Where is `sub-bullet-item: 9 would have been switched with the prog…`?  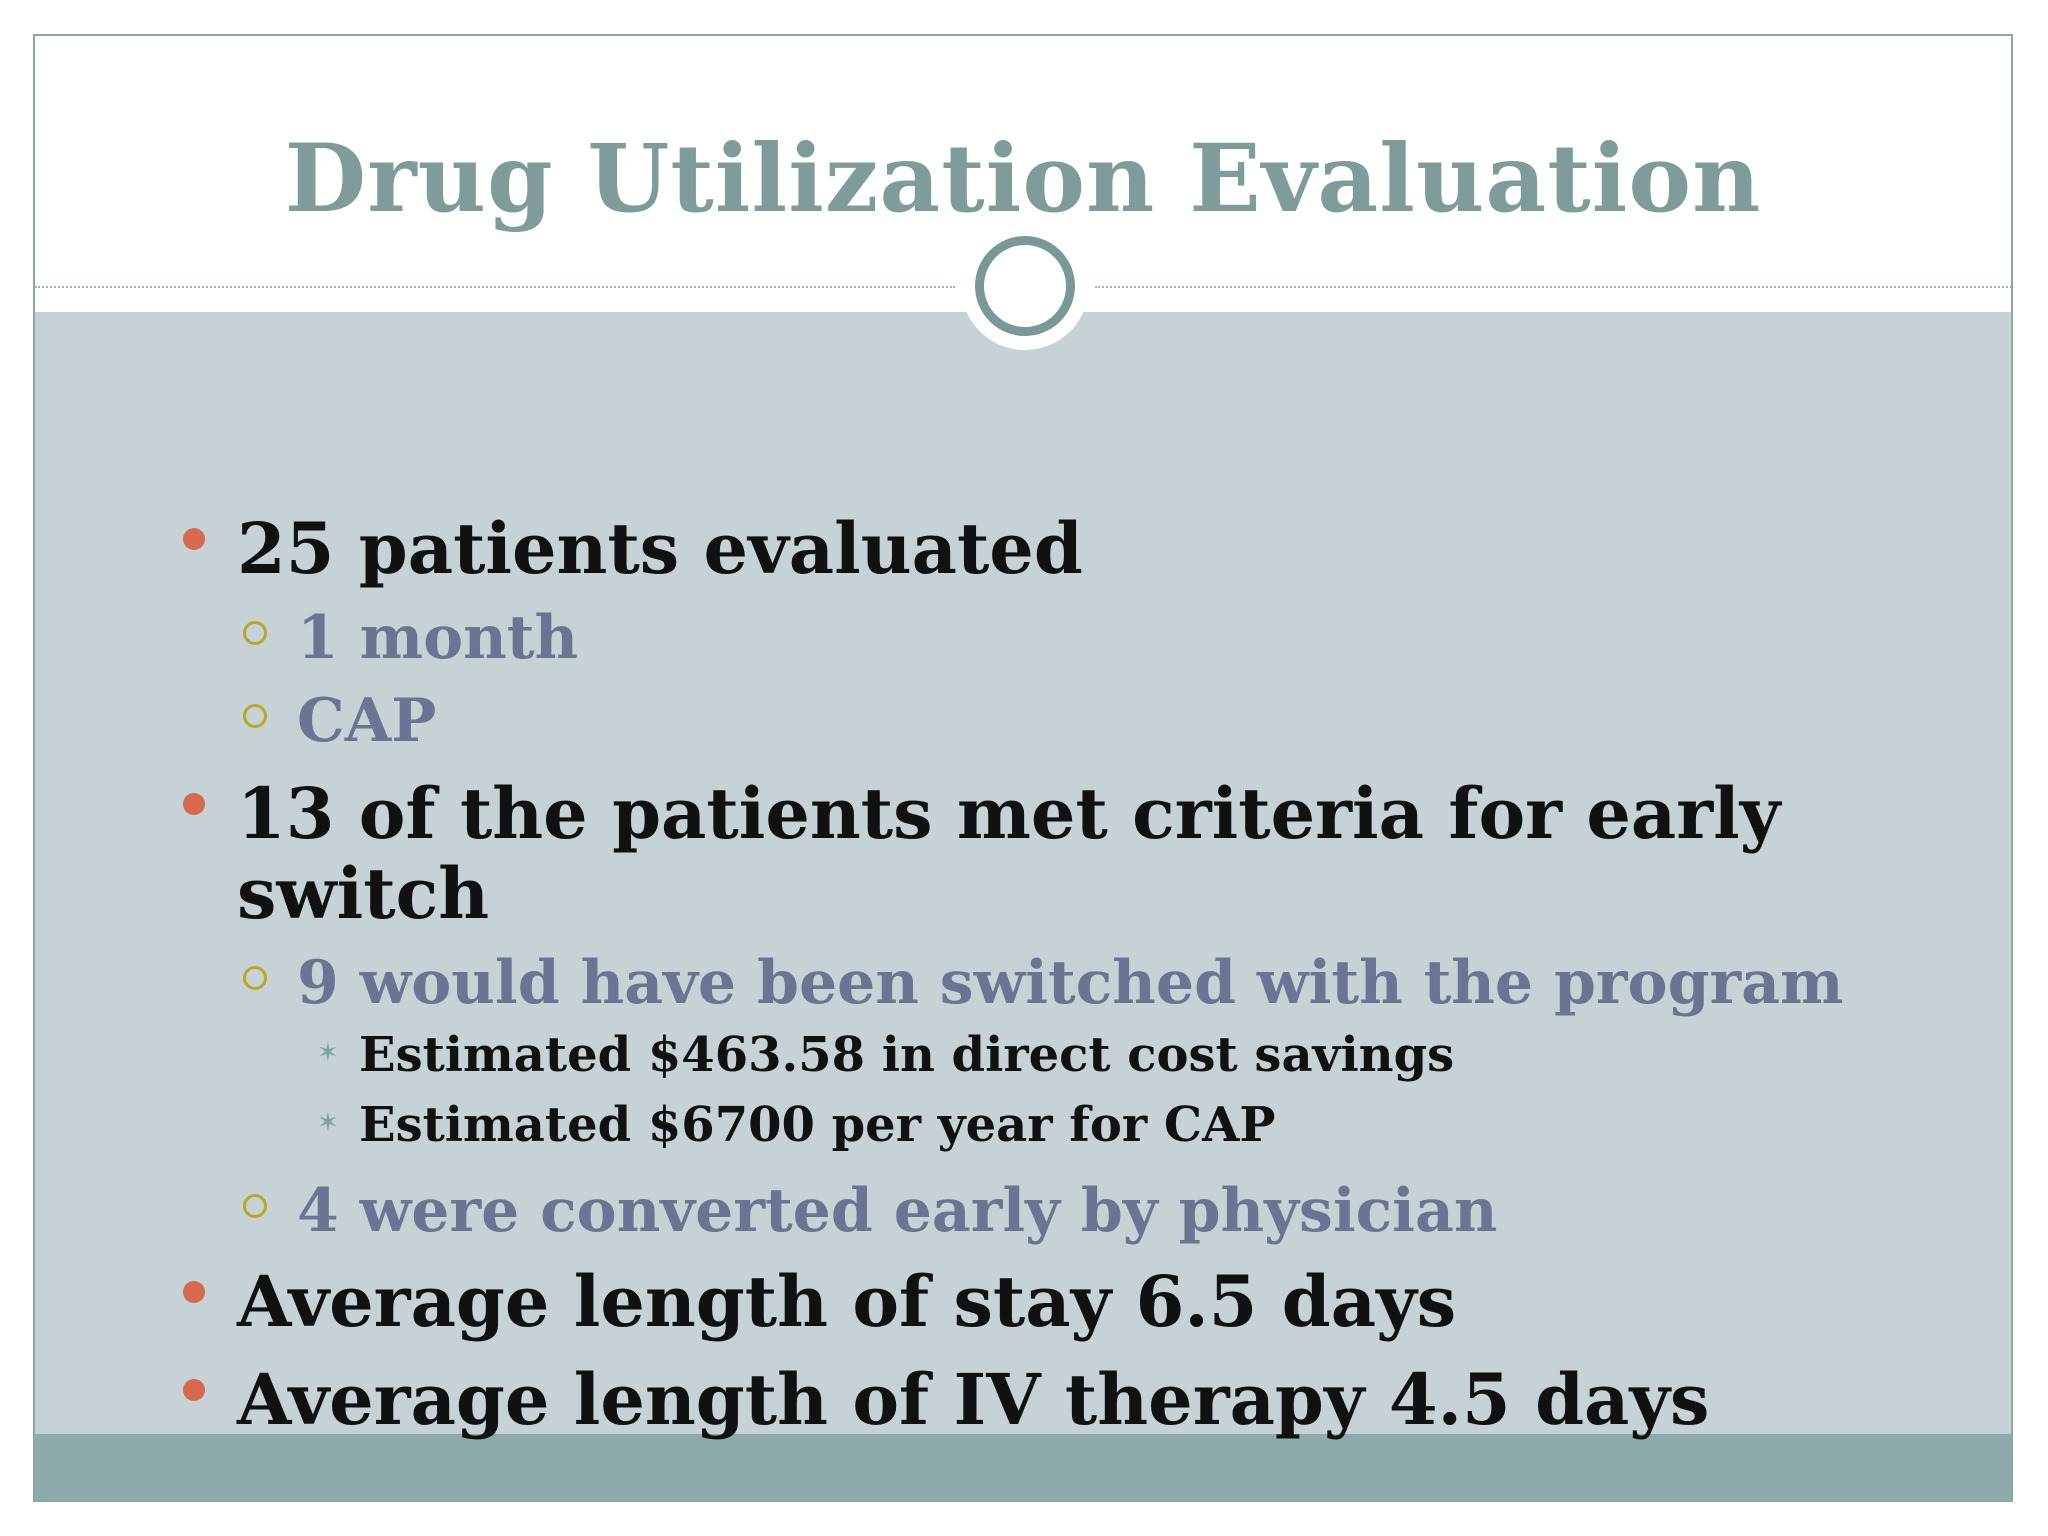 sub-bullet-item: 9 would have been switched with the prog… is located at coordinates (1070, 983).